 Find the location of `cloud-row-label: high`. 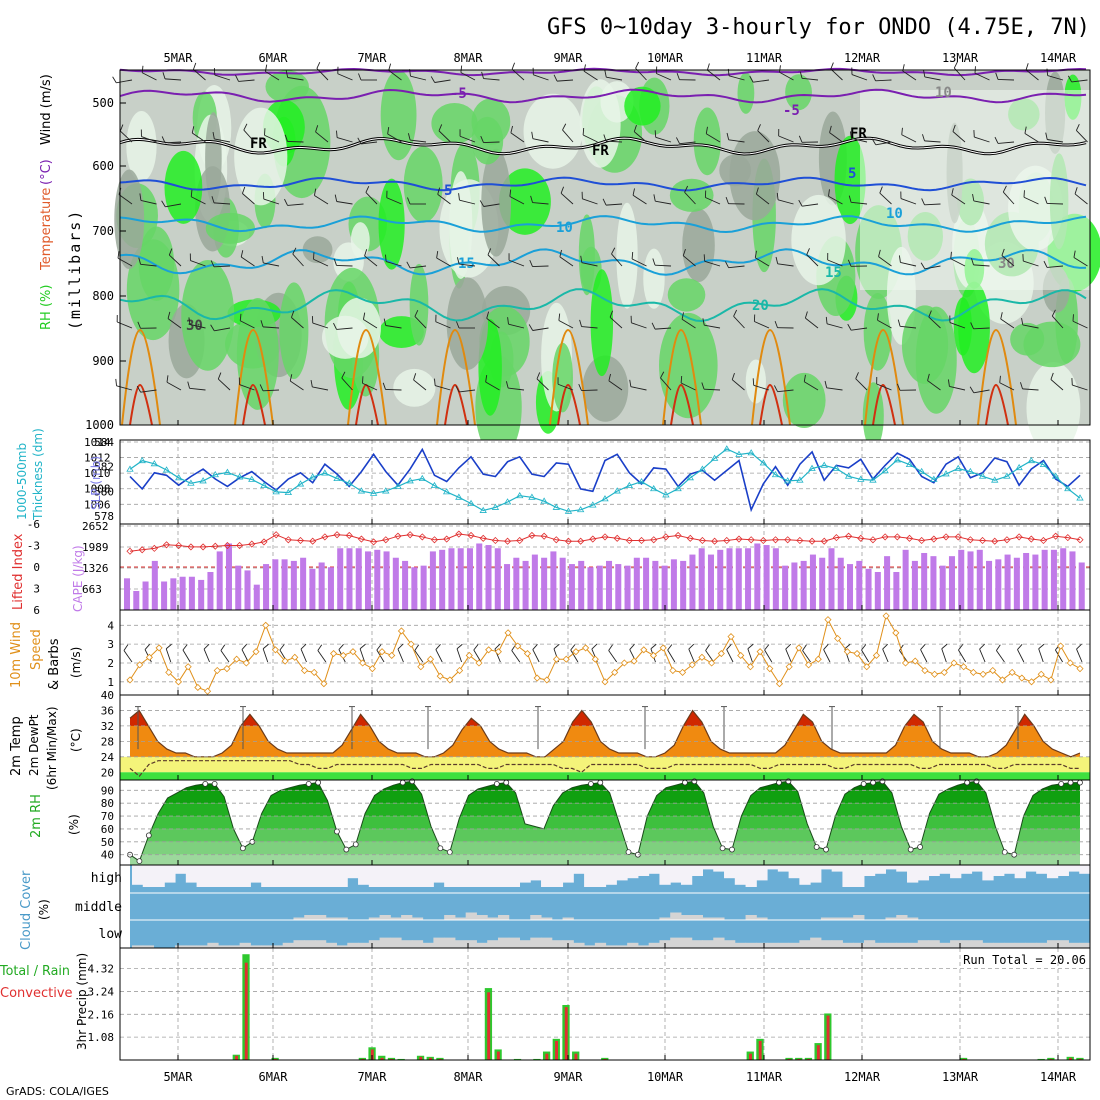

cloud-row-label: high is located at coordinates (106, 878).